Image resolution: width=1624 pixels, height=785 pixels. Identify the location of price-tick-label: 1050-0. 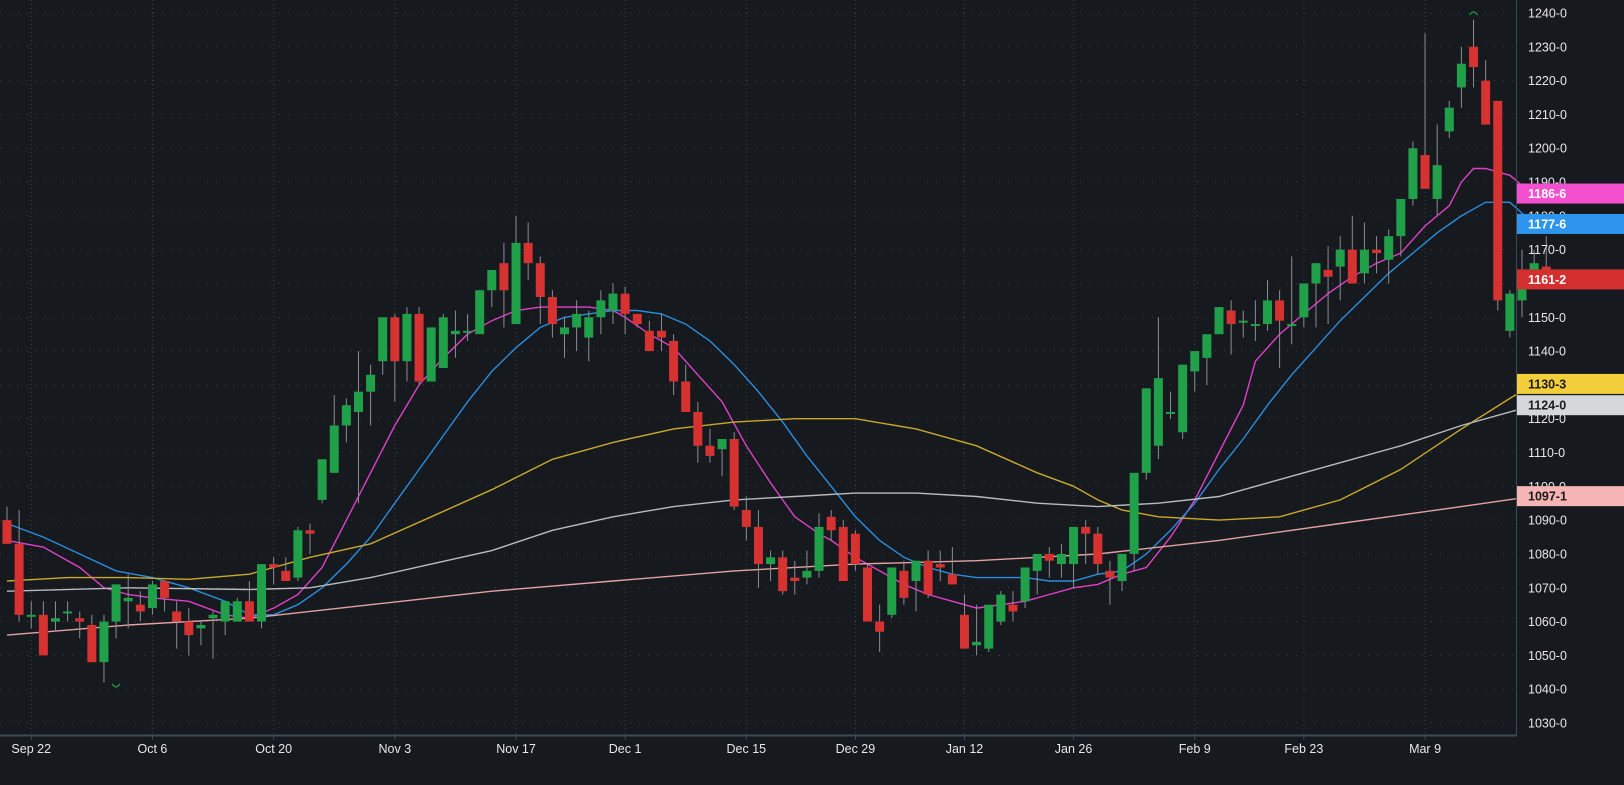
(1547, 656).